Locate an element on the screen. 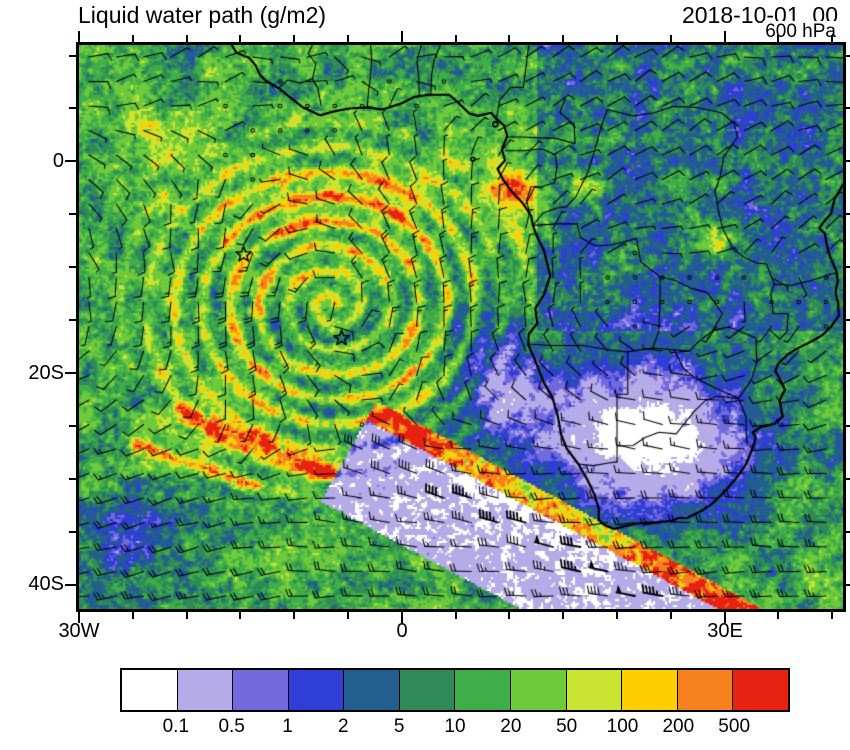  colorbar-tick-label: 10 is located at coordinates (455, 726).